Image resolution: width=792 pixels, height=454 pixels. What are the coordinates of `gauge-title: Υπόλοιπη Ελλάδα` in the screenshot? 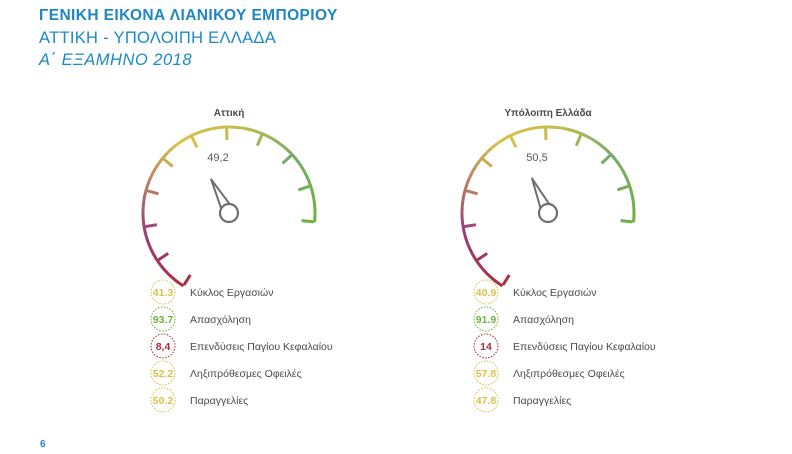 It's located at (548, 113).